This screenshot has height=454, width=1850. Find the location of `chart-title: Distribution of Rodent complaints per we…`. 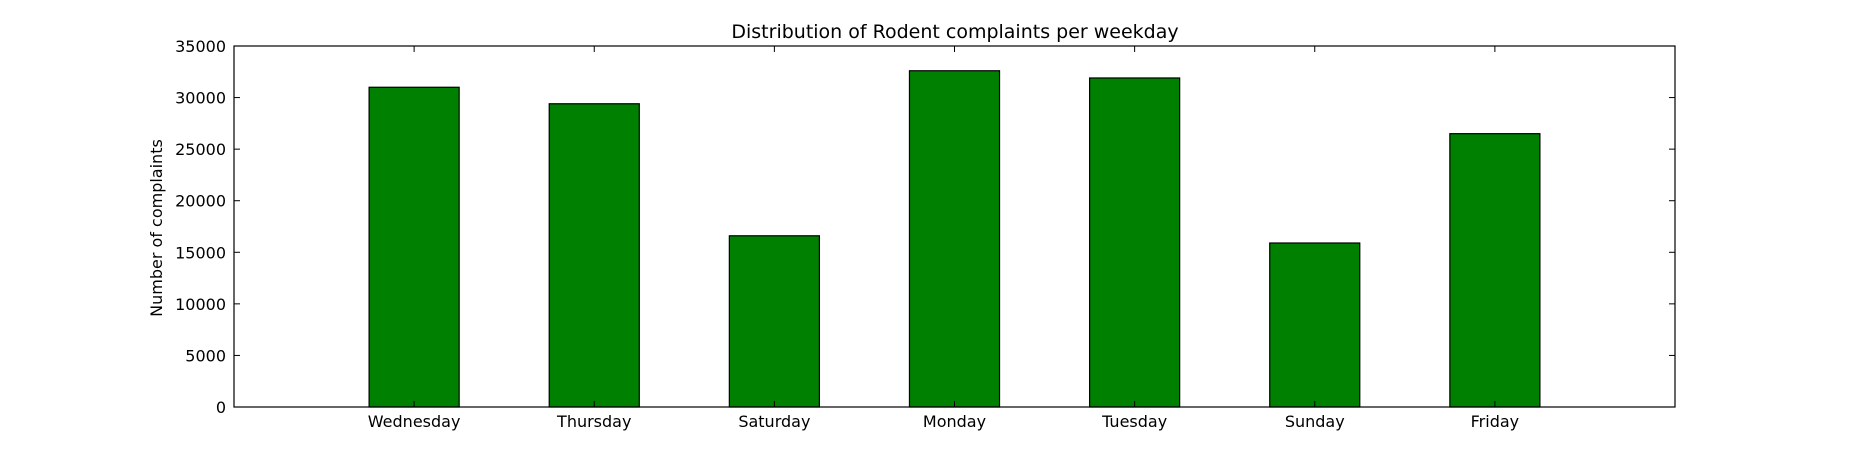

chart-title: Distribution of Rodent complaints per we… is located at coordinates (954, 32).